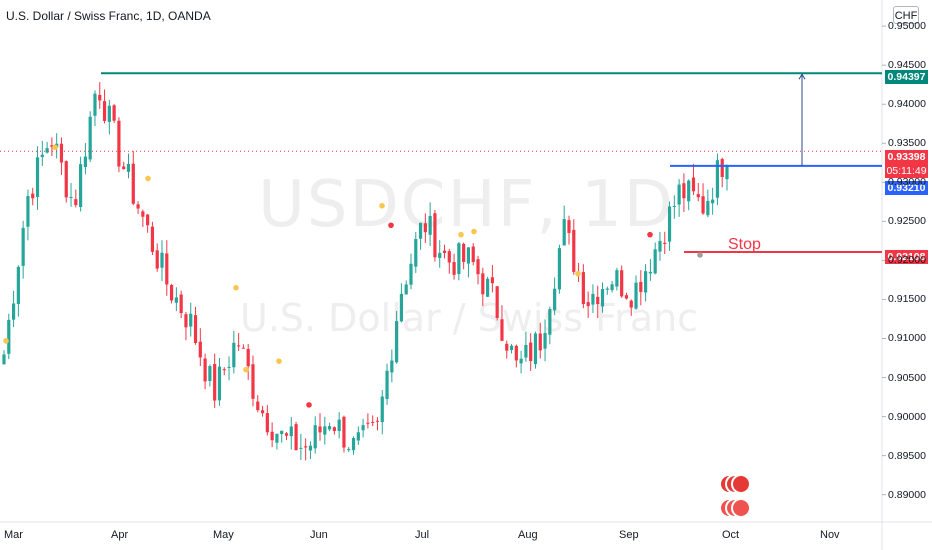  I want to click on stop-label: Stop, so click(744, 244).